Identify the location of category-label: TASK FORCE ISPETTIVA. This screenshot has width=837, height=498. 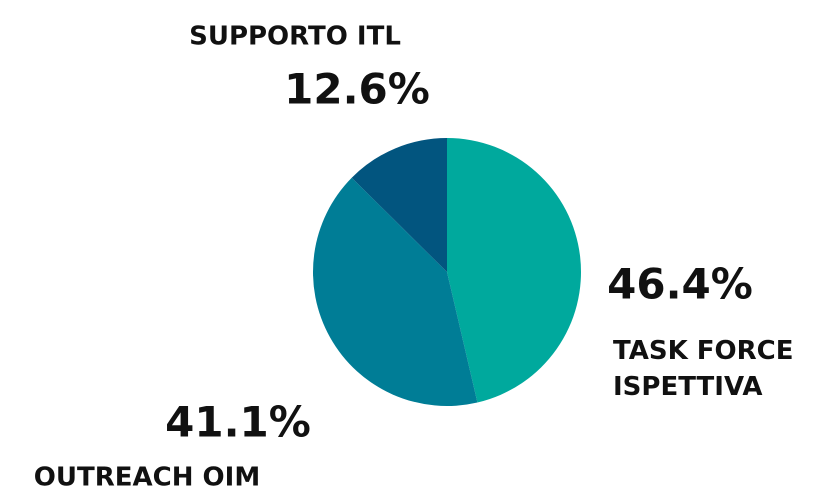
(703, 369).